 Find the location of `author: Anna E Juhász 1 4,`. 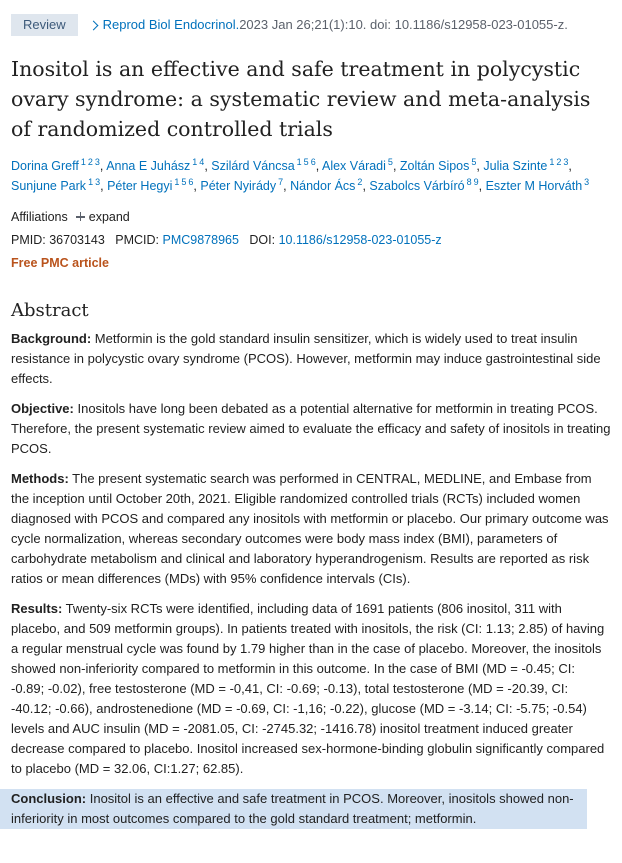

author: Anna E Juhász 1 4, is located at coordinates (157, 164).